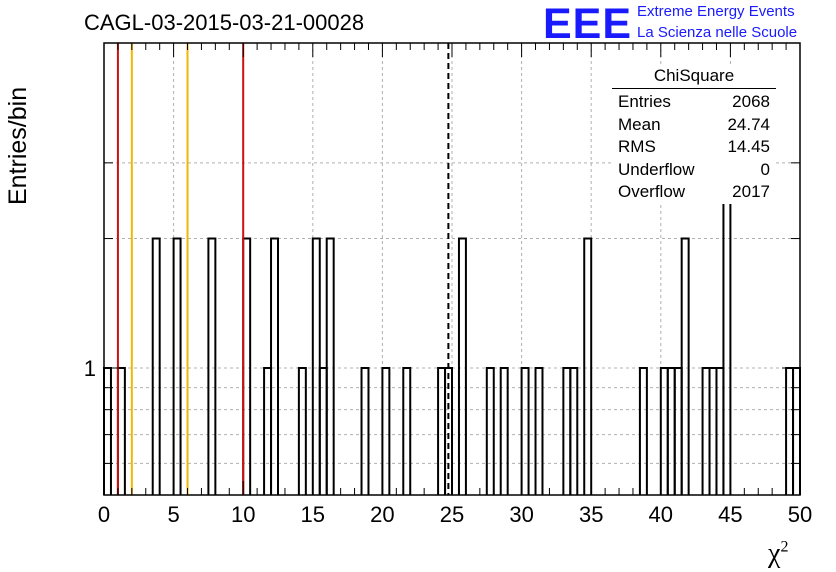  What do you see at coordinates (382, 514) in the screenshot?
I see `x-tick-label: 20` at bounding box center [382, 514].